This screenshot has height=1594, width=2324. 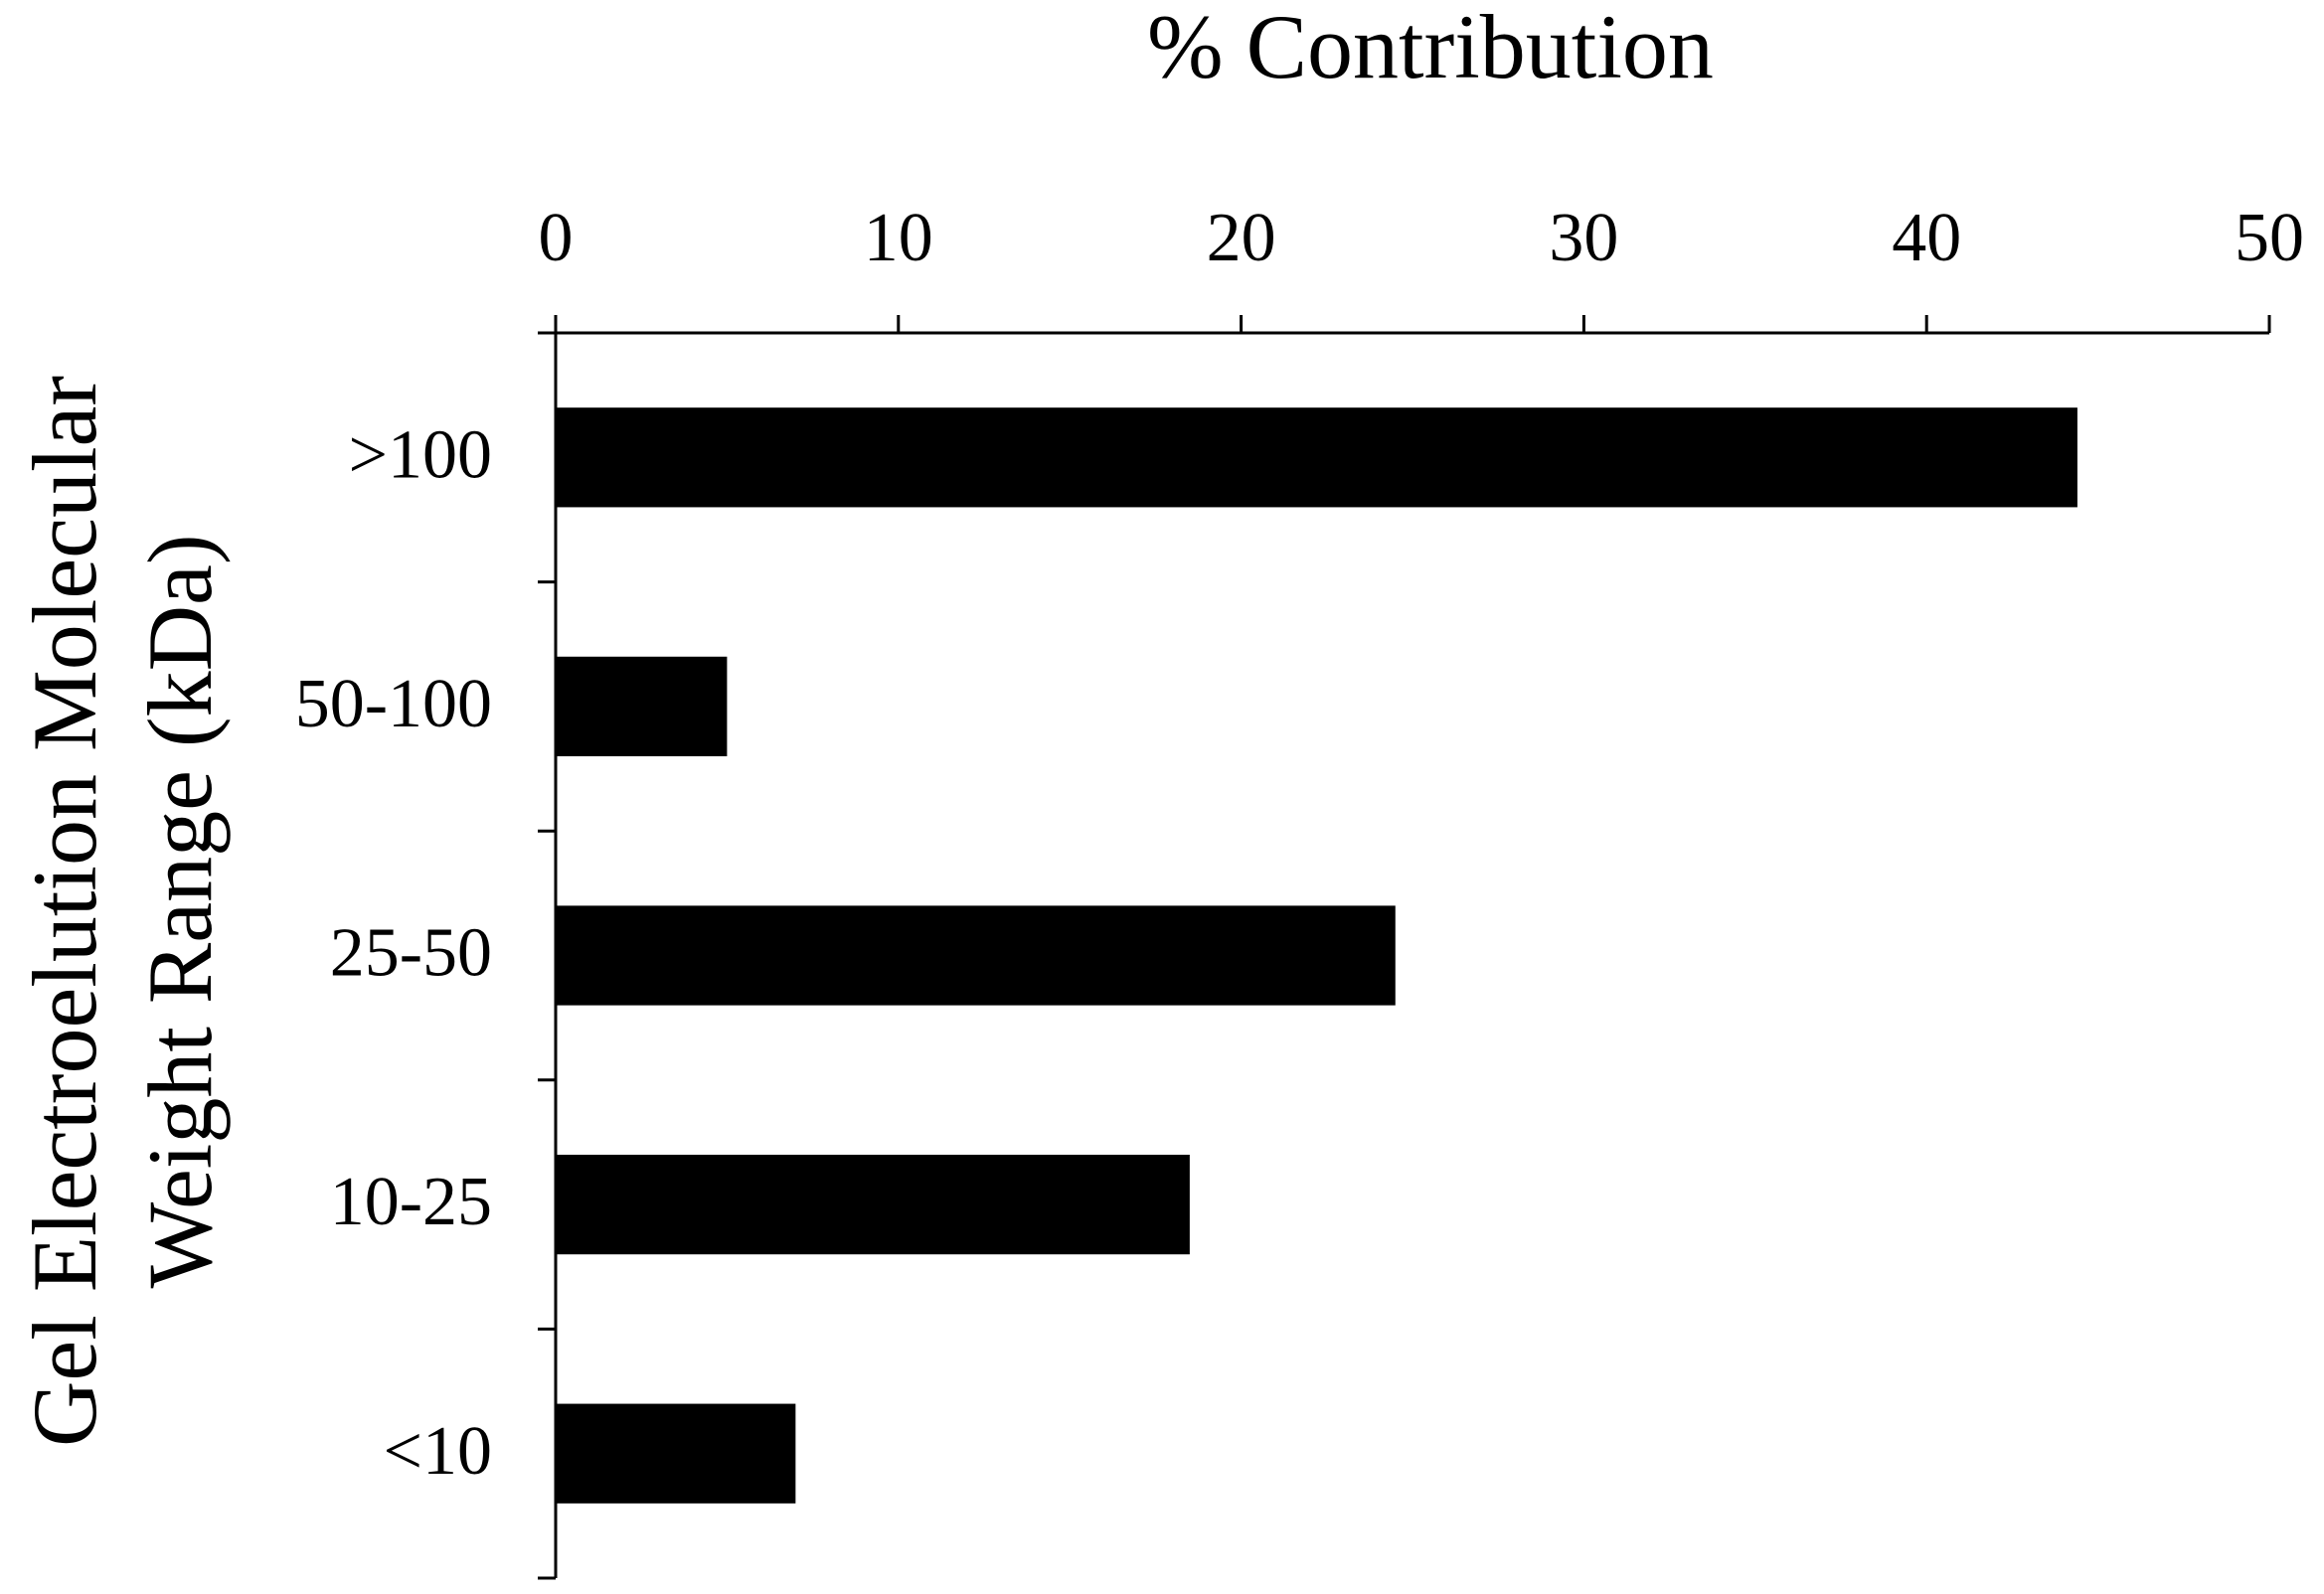 What do you see at coordinates (2269, 238) in the screenshot?
I see `x-tick-label: 50` at bounding box center [2269, 238].